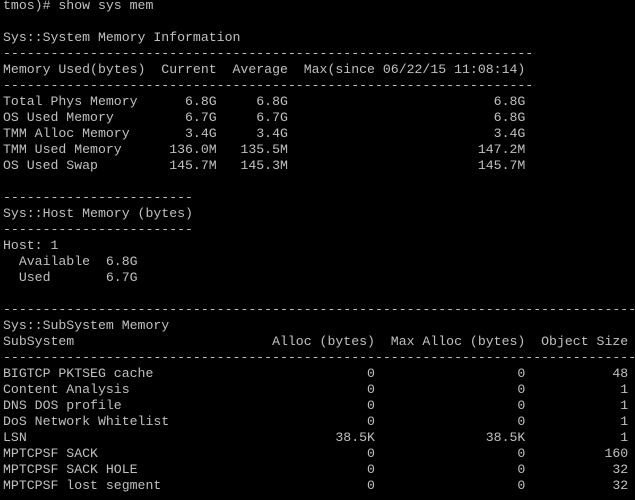 This screenshot has width=635, height=500. I want to click on table-row: DoS Network Whitelist 0 0 1, so click(316, 421).